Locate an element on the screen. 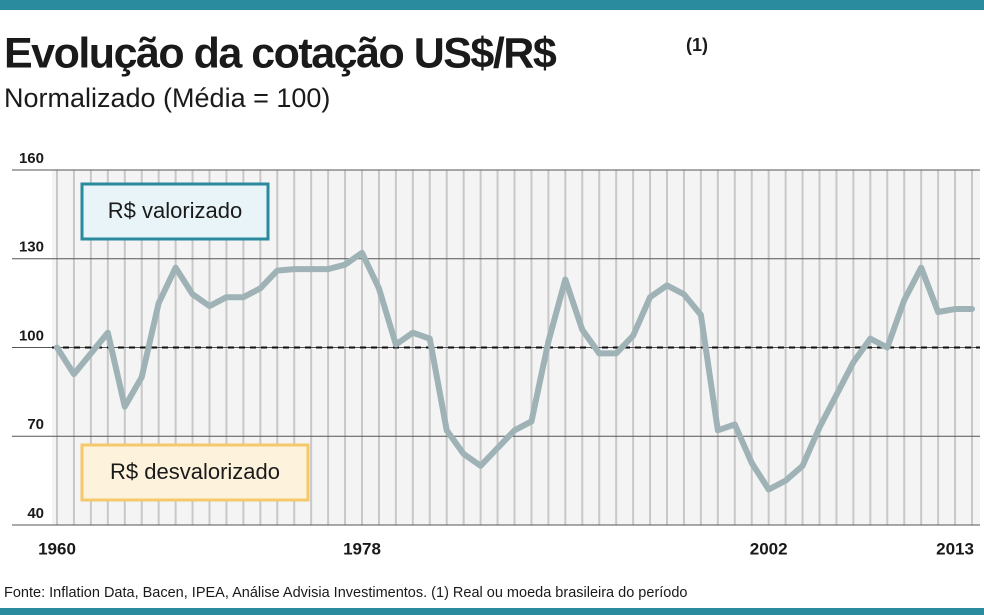 The height and width of the screenshot is (615, 984). top-stripe is located at coordinates (492, 5).